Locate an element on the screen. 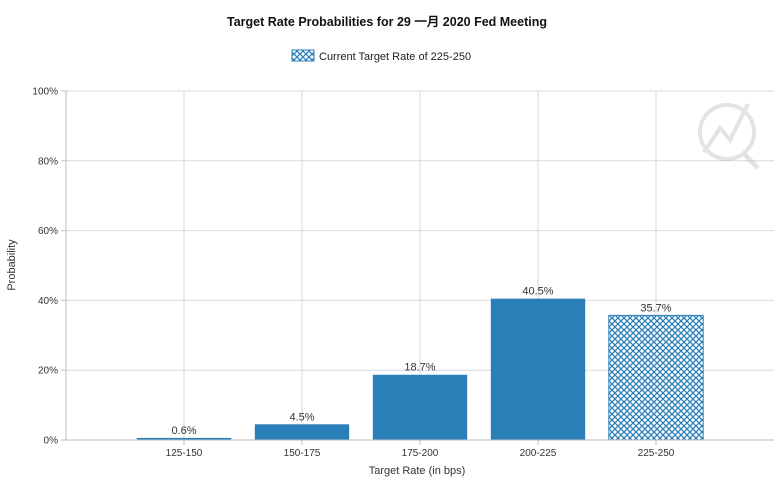  data-label-175-200: 18.7% is located at coordinates (419, 368).